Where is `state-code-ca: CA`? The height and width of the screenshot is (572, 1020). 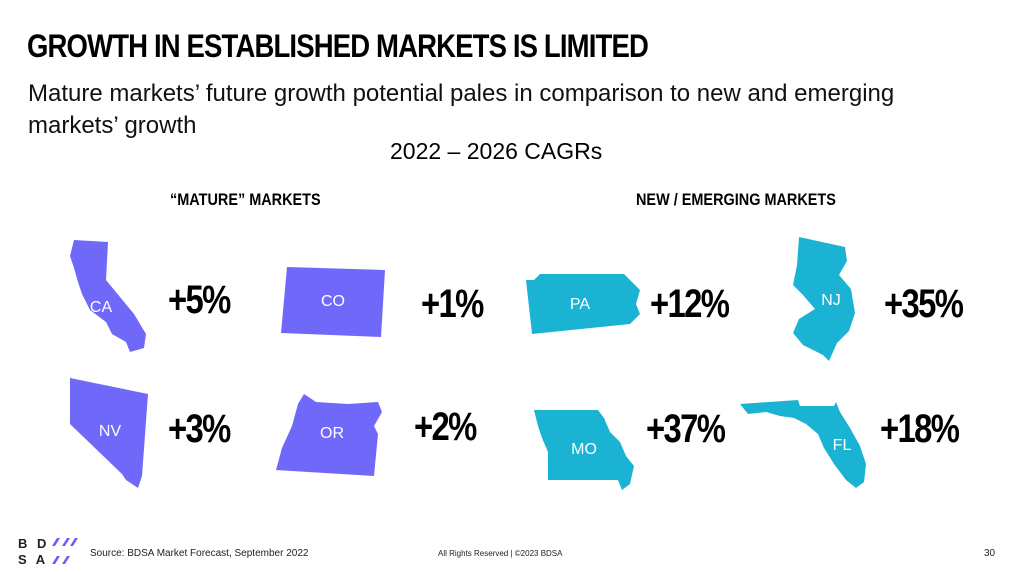
state-code-ca: CA is located at coordinates (101, 307).